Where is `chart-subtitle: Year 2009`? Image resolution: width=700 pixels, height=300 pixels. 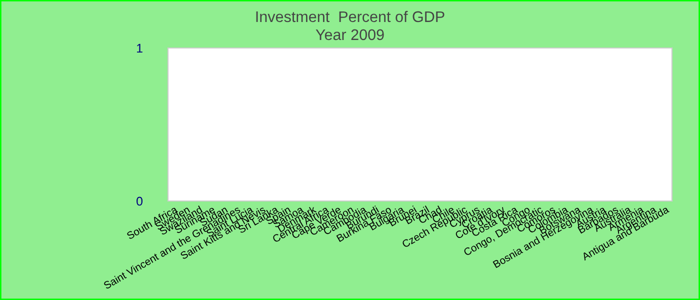 chart-subtitle: Year 2009 is located at coordinates (350, 34).